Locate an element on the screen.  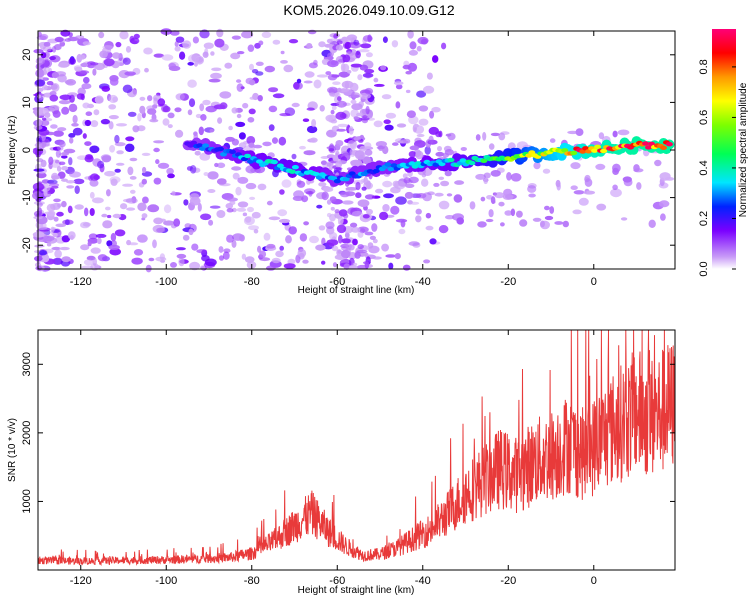
colorbar-tick-label: 0.8 is located at coordinates (704, 66).